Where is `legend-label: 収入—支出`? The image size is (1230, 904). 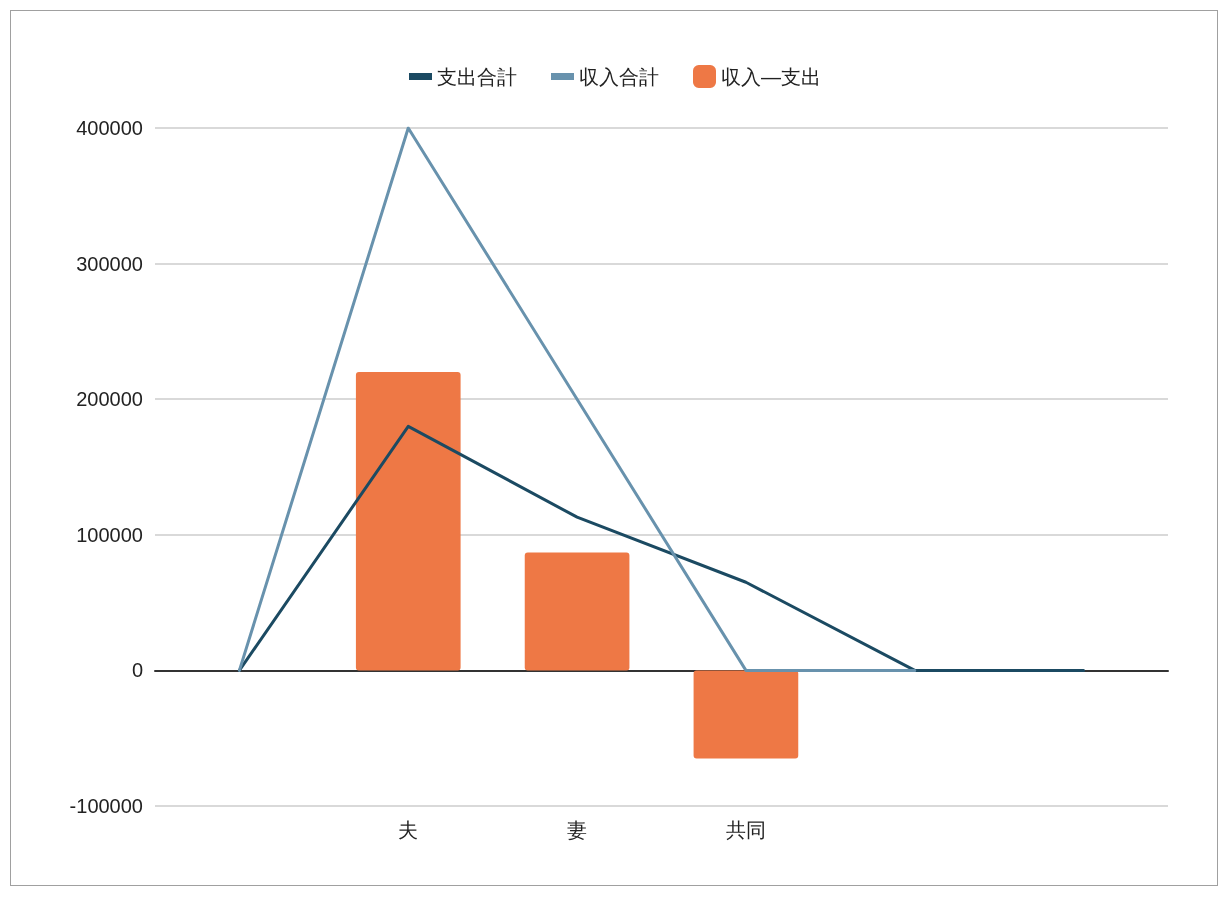
legend-label: 収入—支出 is located at coordinates (771, 76).